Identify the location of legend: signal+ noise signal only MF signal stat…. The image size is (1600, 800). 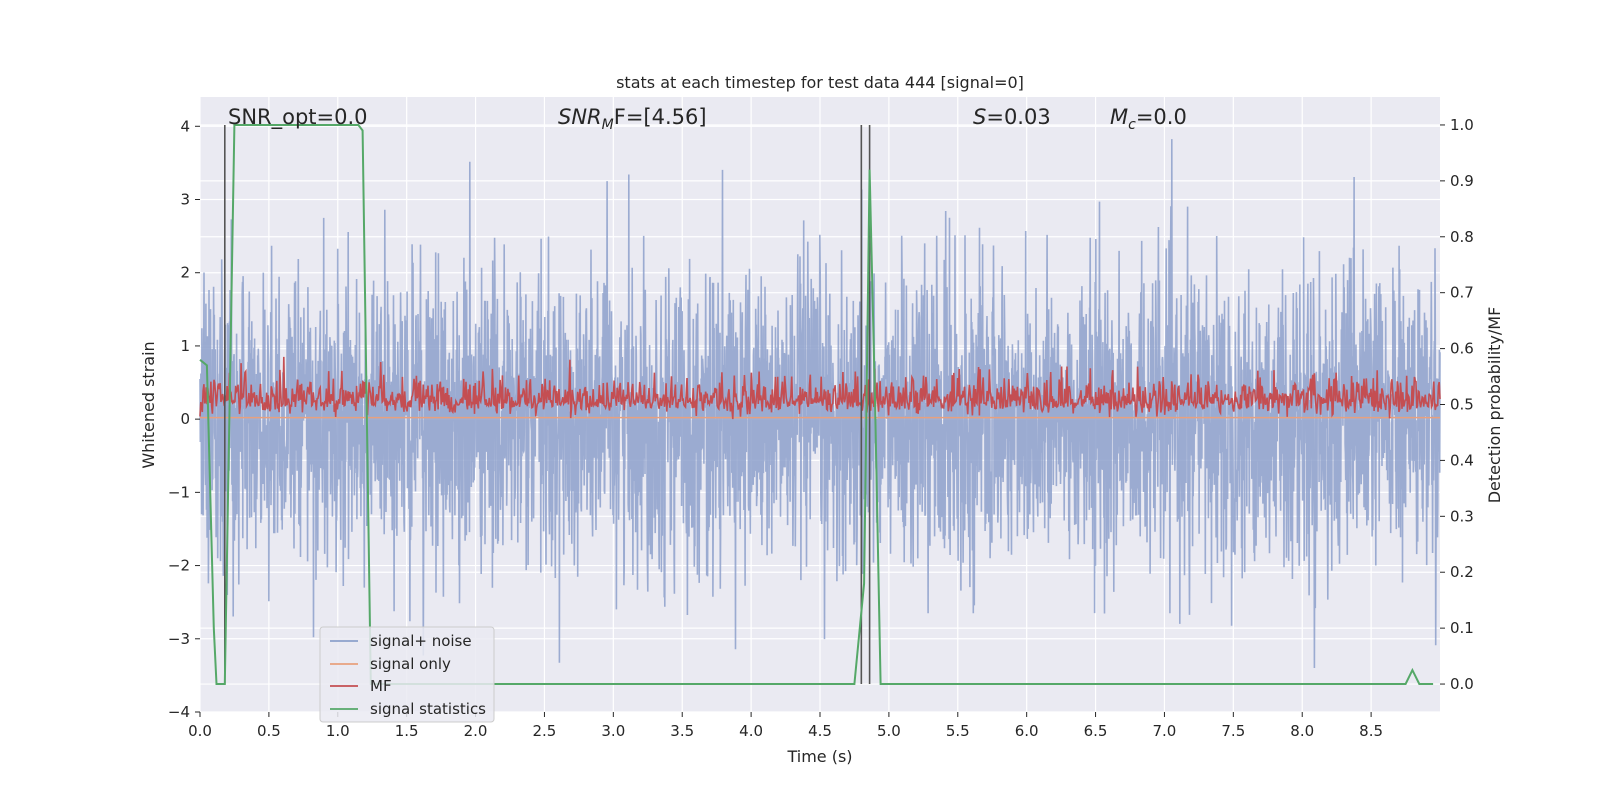
(407, 674).